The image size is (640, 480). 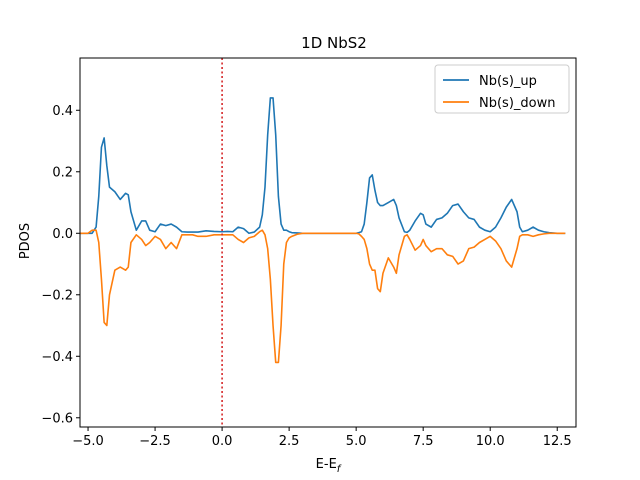 I want to click on legend: Nb(s)_up Nb(s)_down, so click(x=502, y=89).